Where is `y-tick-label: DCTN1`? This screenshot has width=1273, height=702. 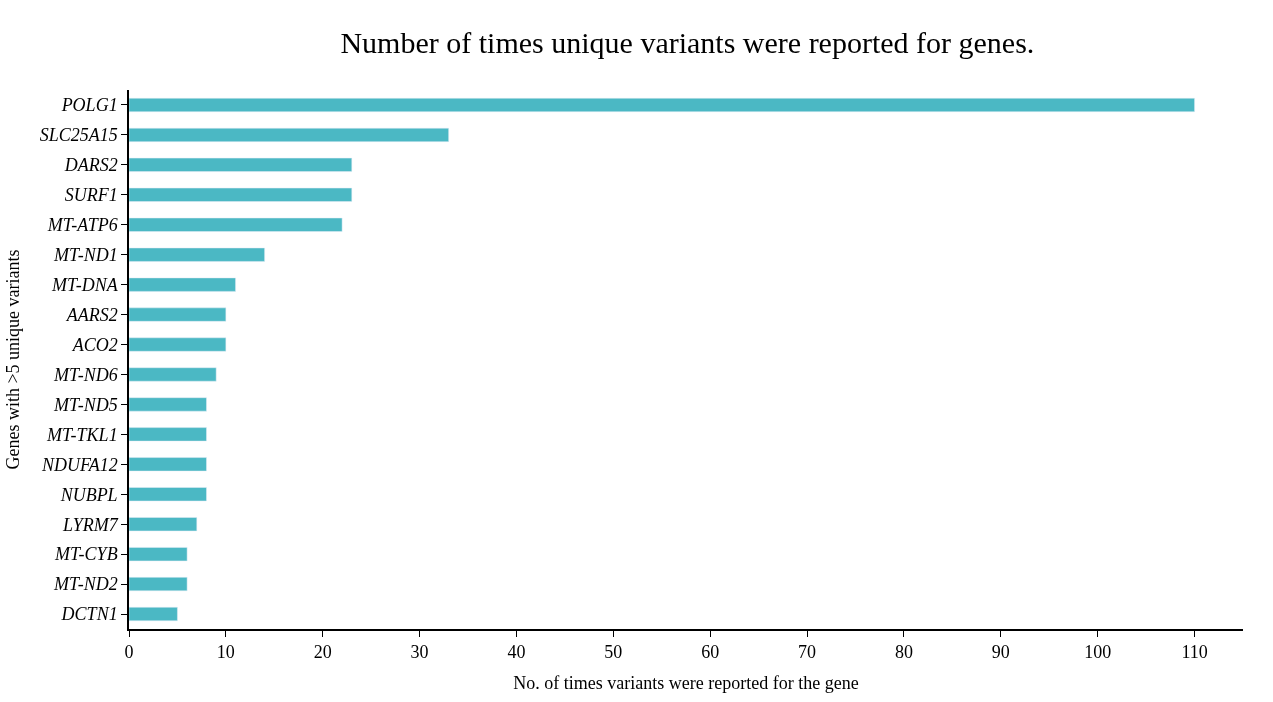
y-tick-label: DCTN1 is located at coordinates (89, 614).